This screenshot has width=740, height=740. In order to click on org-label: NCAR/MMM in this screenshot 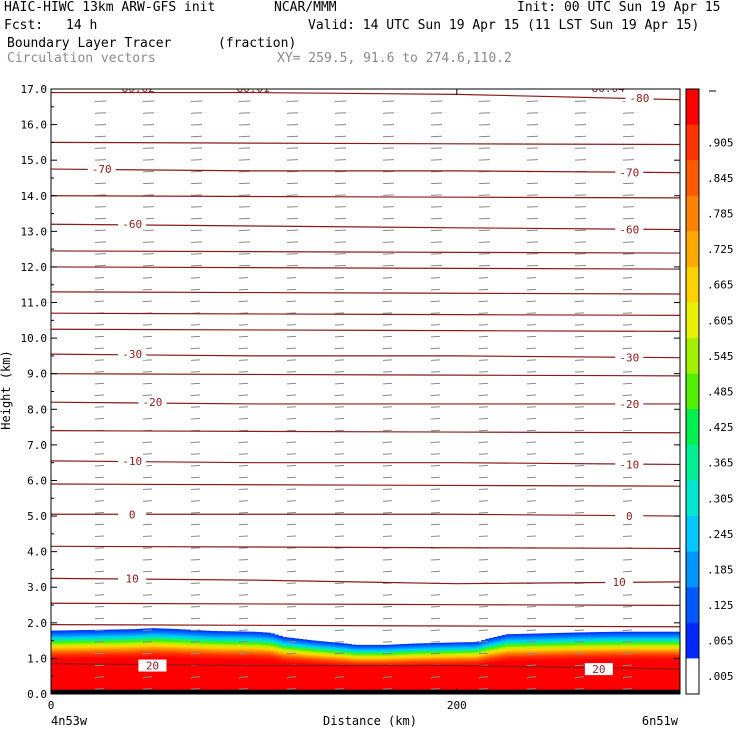, I will do `click(305, 7)`.